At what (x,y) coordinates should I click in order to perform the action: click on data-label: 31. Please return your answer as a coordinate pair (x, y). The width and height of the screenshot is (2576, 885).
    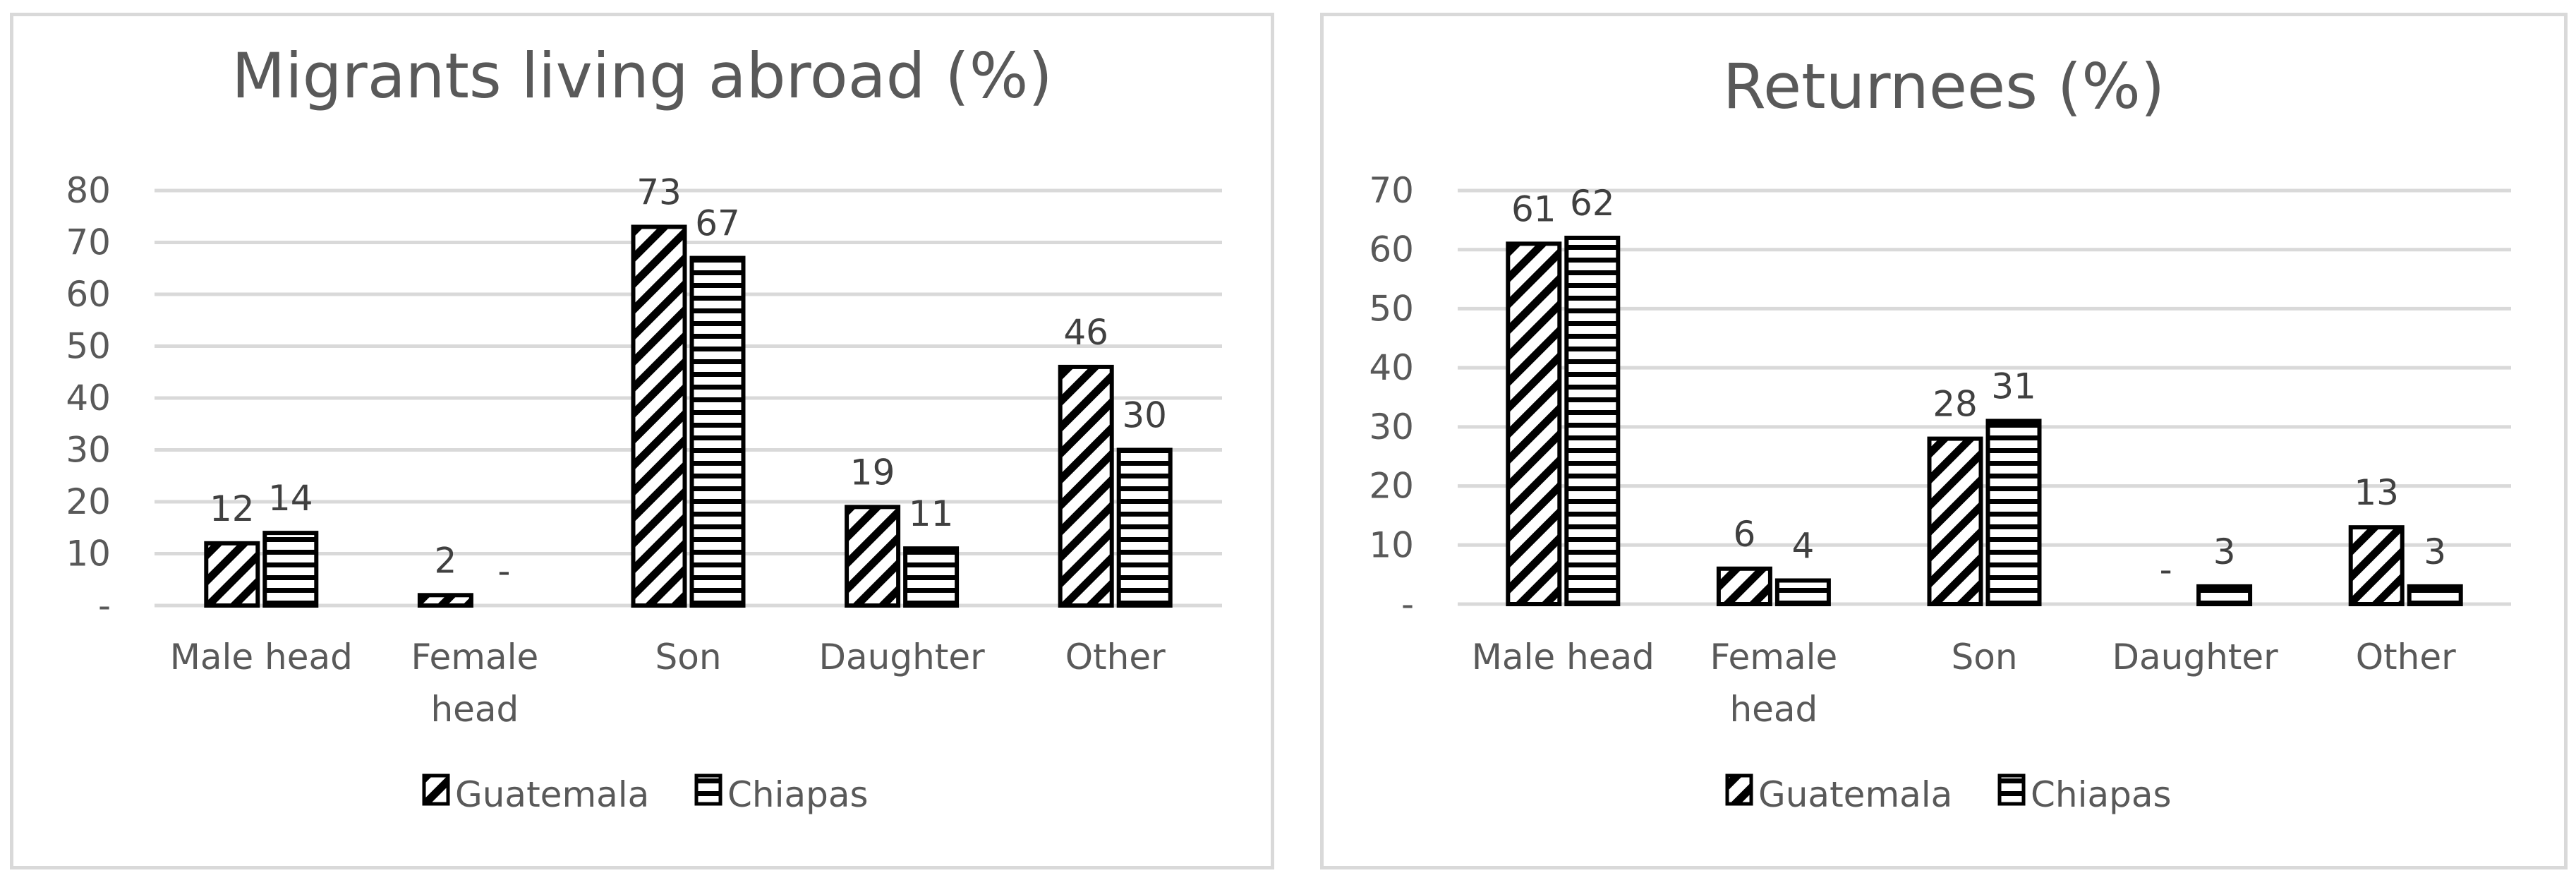
    Looking at the image, I should click on (2014, 386).